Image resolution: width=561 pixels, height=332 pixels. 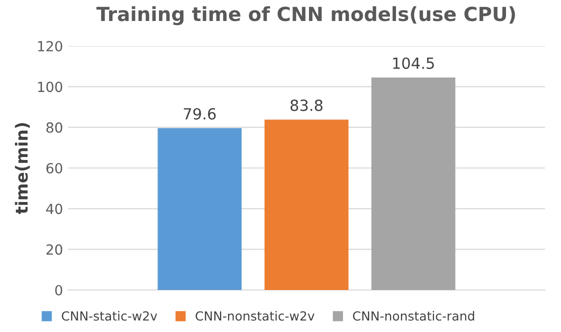 What do you see at coordinates (110, 316) in the screenshot?
I see `legend-label: CNN-static-w2v` at bounding box center [110, 316].